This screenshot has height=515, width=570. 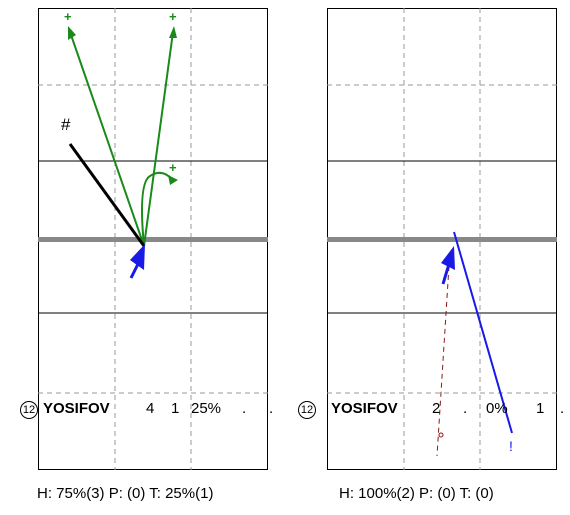 I want to click on blocked-attack, so click(x=107, y=195).